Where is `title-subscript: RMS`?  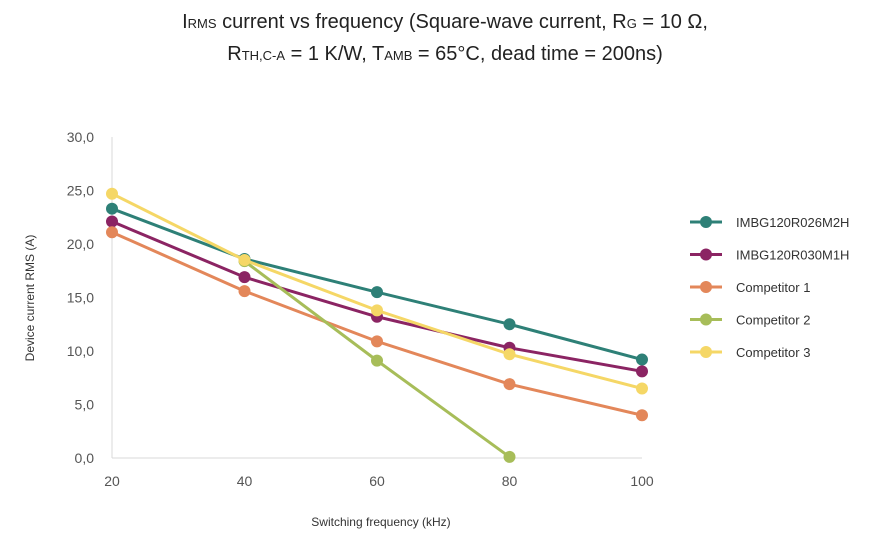 title-subscript: RMS is located at coordinates (202, 23).